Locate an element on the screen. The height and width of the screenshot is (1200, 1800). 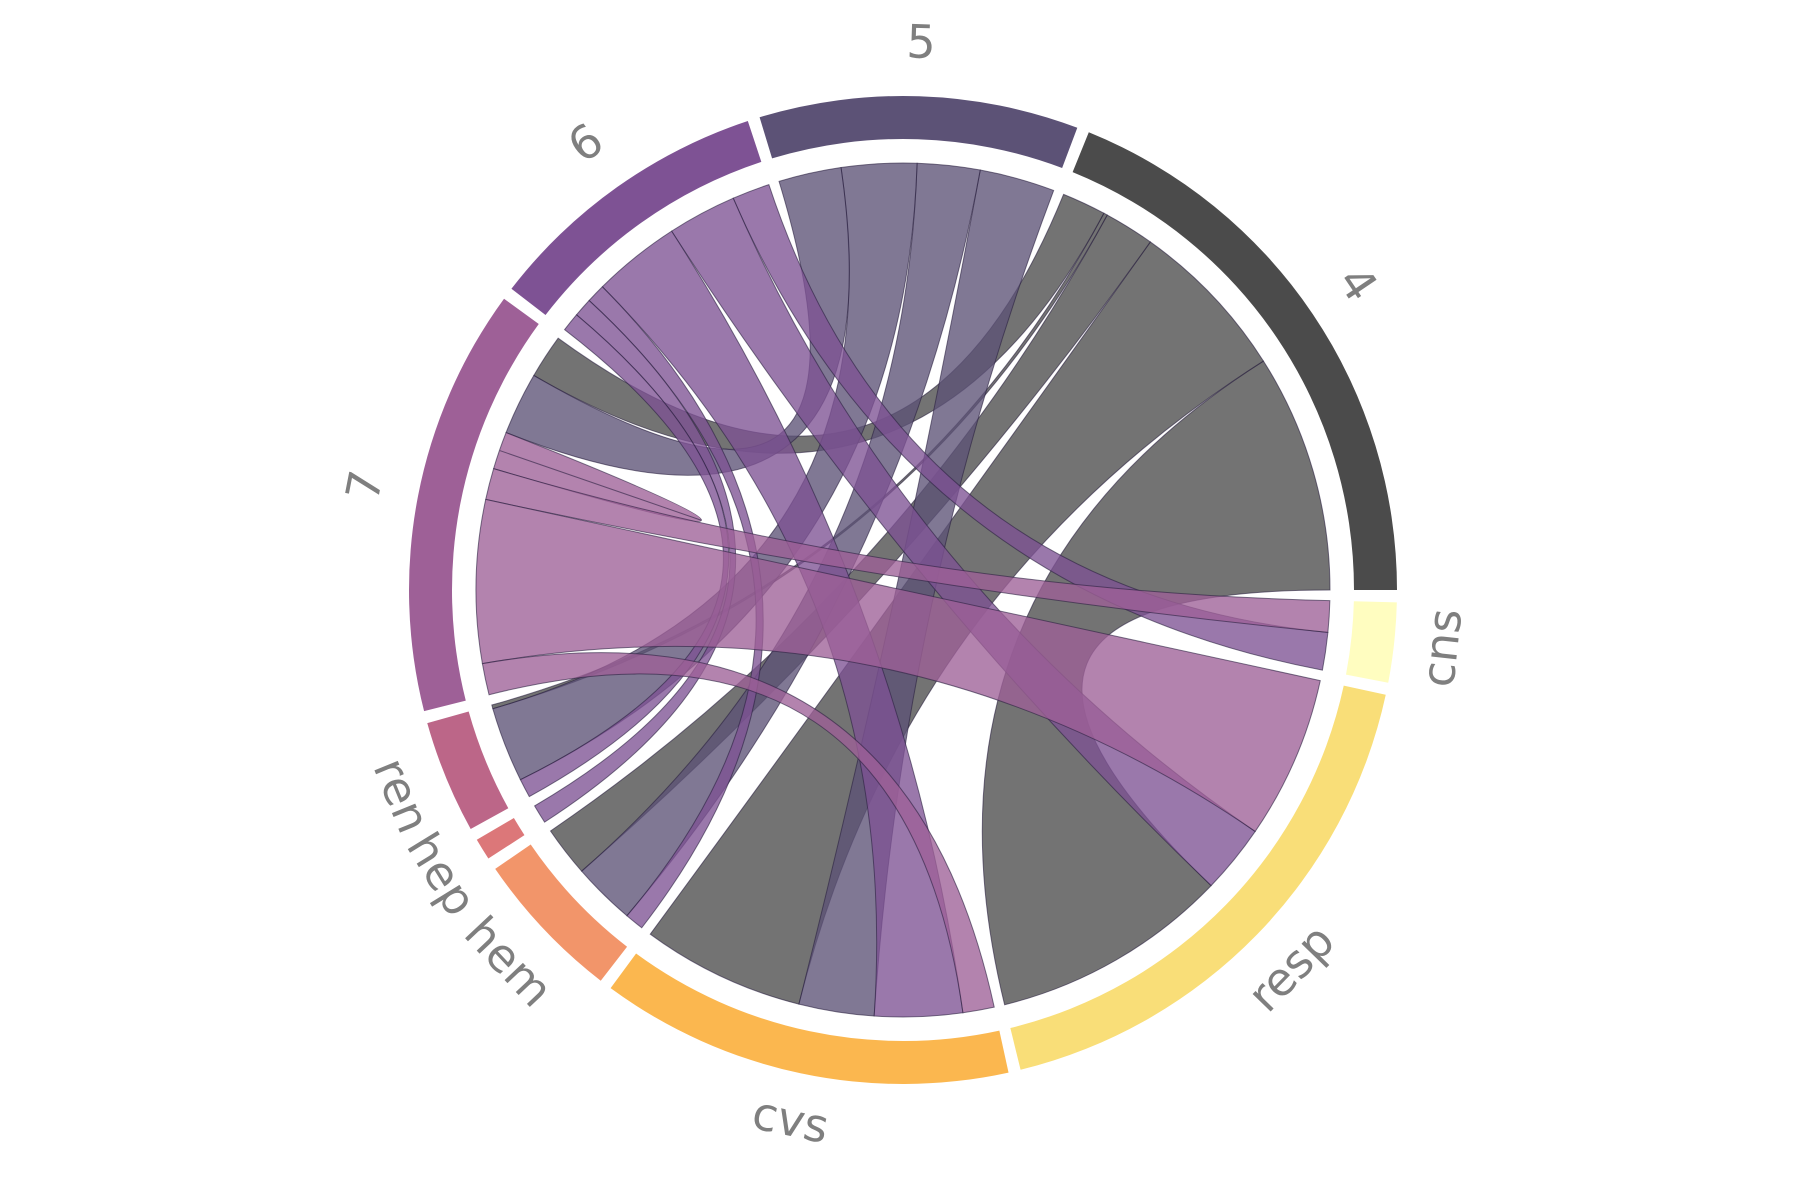
label-hep: hep is located at coordinates (441, 874).